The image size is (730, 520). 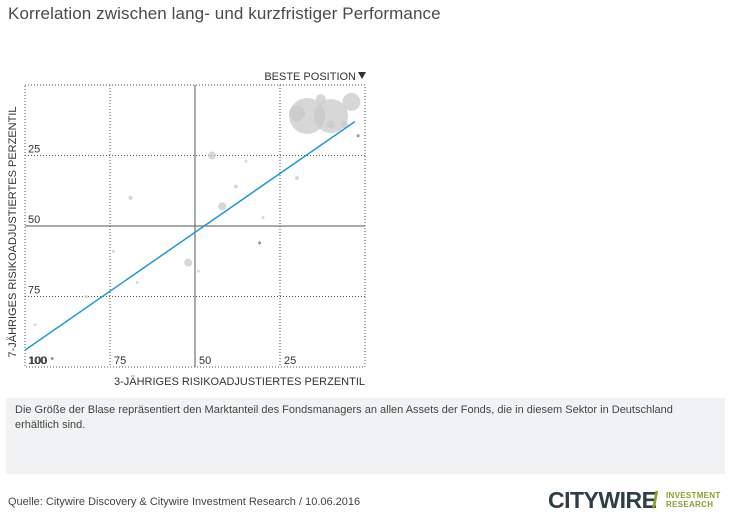 What do you see at coordinates (310, 77) in the screenshot?
I see `best-position-label: BESTE POSITION` at bounding box center [310, 77].